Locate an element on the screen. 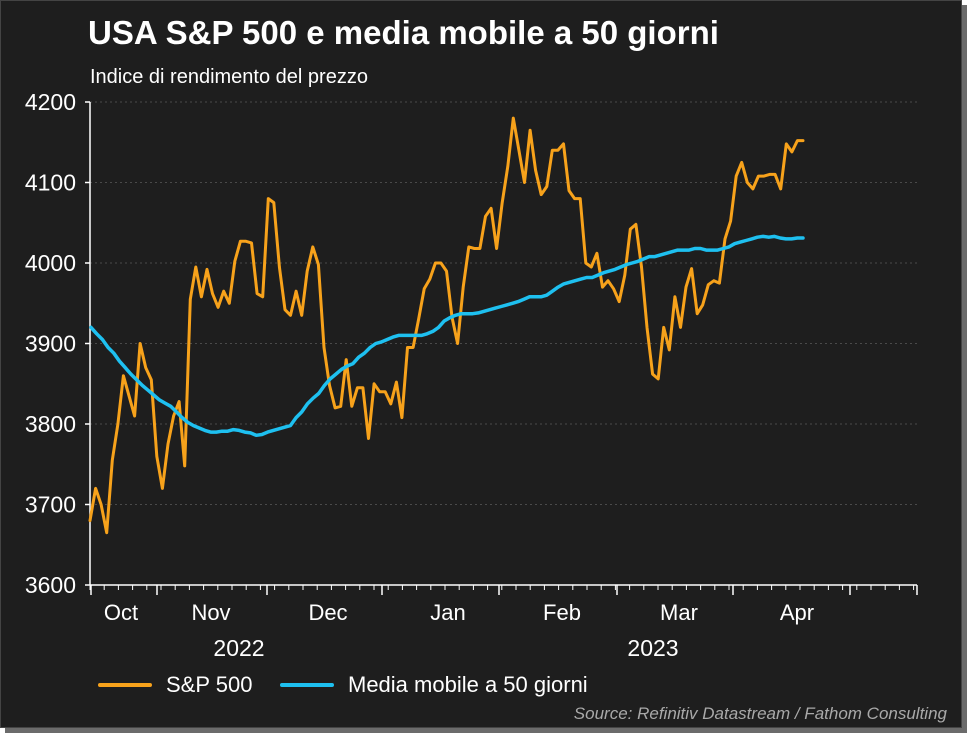 The height and width of the screenshot is (733, 967). y-tick-label: 3800 is located at coordinates (50, 424).